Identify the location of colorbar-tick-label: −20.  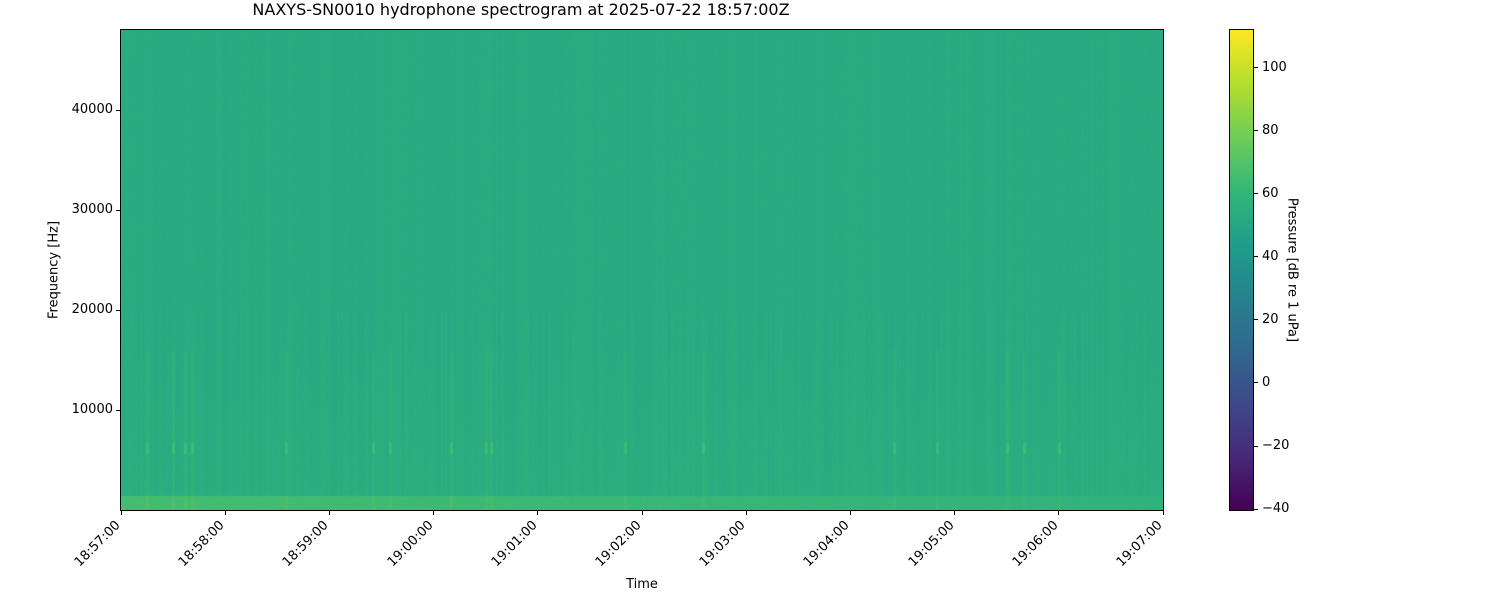
(1276, 446).